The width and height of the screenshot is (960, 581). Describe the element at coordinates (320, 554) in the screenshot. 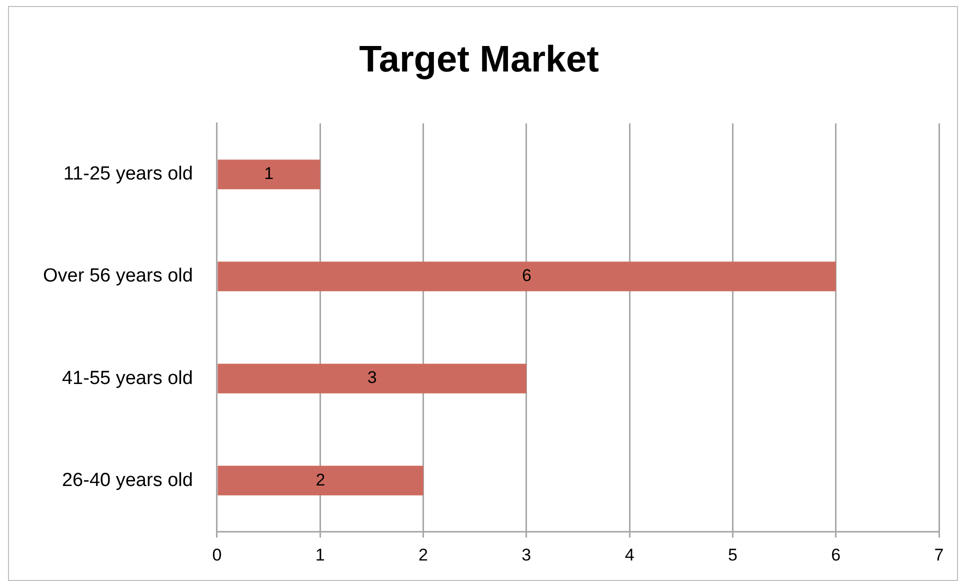

I see `x-tick-label: 1` at that location.